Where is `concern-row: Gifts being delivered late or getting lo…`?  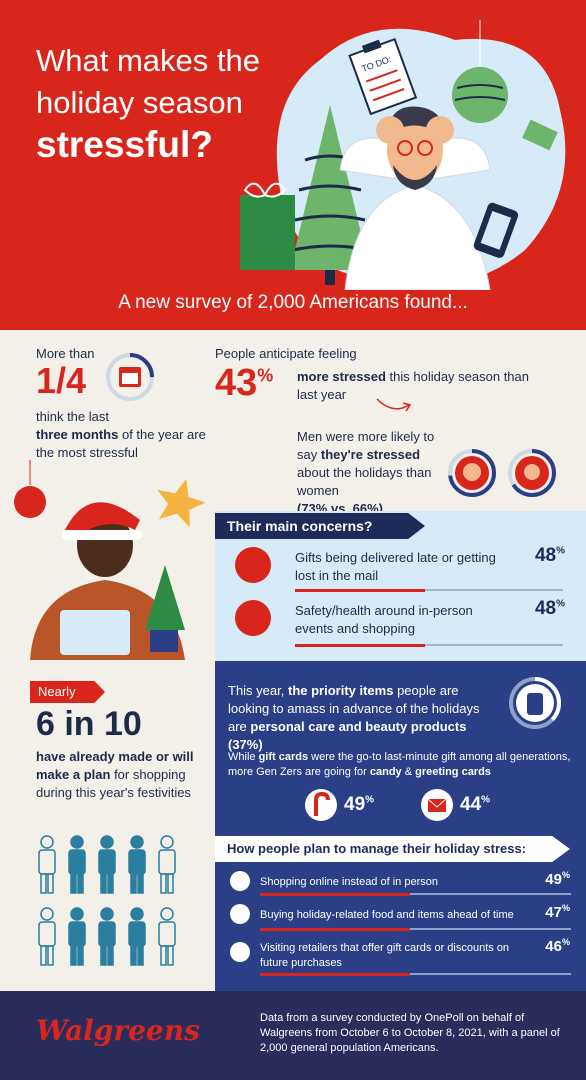 concern-row: Gifts being delivered late or getting lo… is located at coordinates (400, 570).